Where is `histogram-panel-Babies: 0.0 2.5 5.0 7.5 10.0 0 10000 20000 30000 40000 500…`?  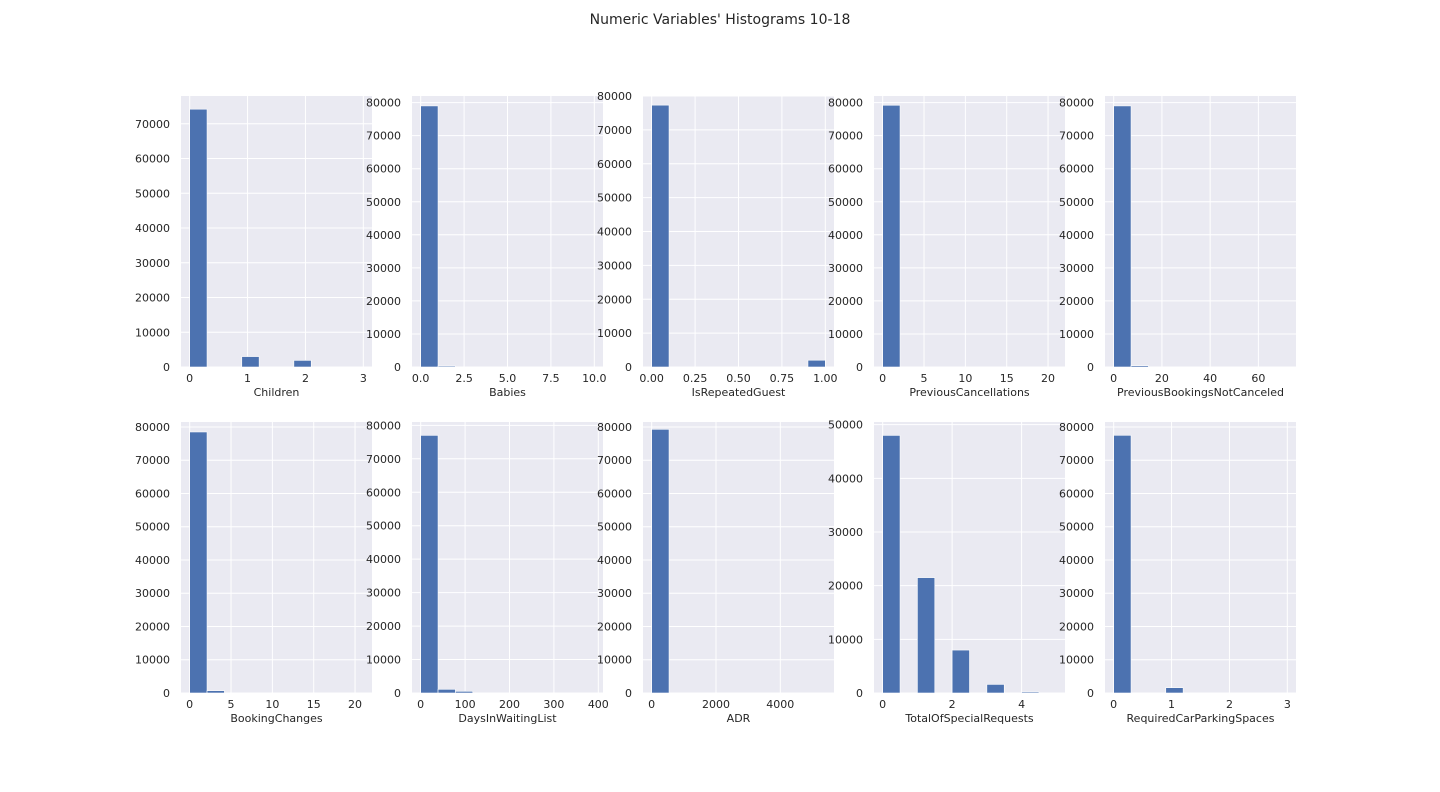
histogram-panel-Babies: 0.0 2.5 5.0 7.5 10.0 0 10000 20000 30000 40000 500… is located at coordinates (486, 247).